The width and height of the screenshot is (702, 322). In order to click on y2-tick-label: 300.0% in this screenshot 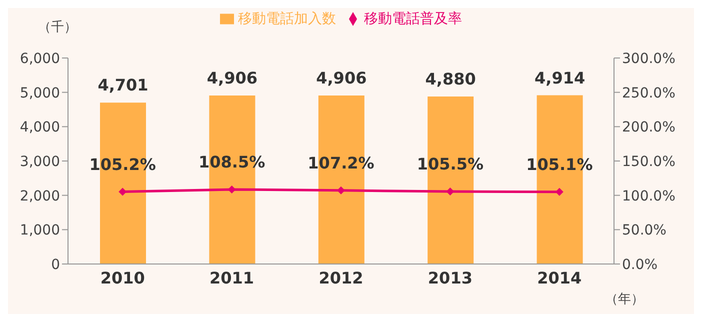, I will do `click(649, 58)`.